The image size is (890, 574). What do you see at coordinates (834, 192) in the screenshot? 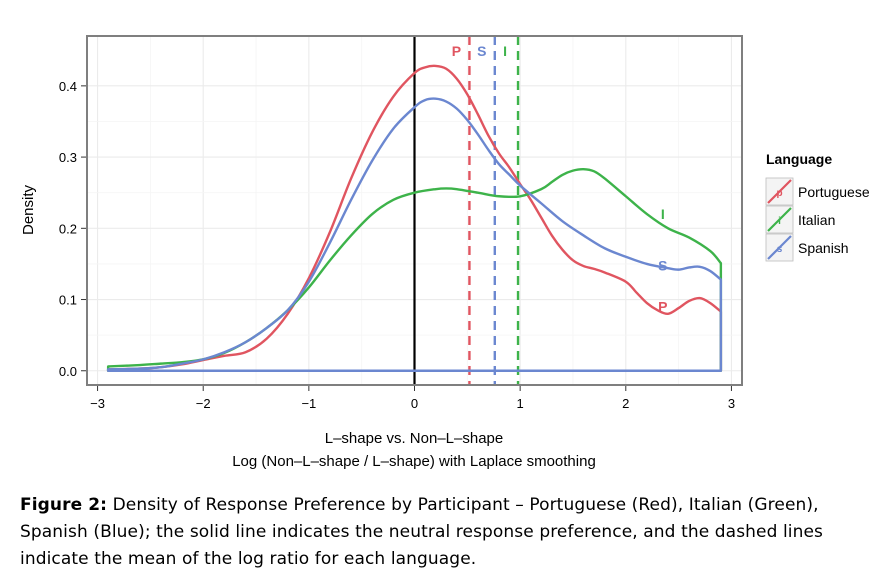
I see `legend-label-portuguese: Portuguese` at bounding box center [834, 192].